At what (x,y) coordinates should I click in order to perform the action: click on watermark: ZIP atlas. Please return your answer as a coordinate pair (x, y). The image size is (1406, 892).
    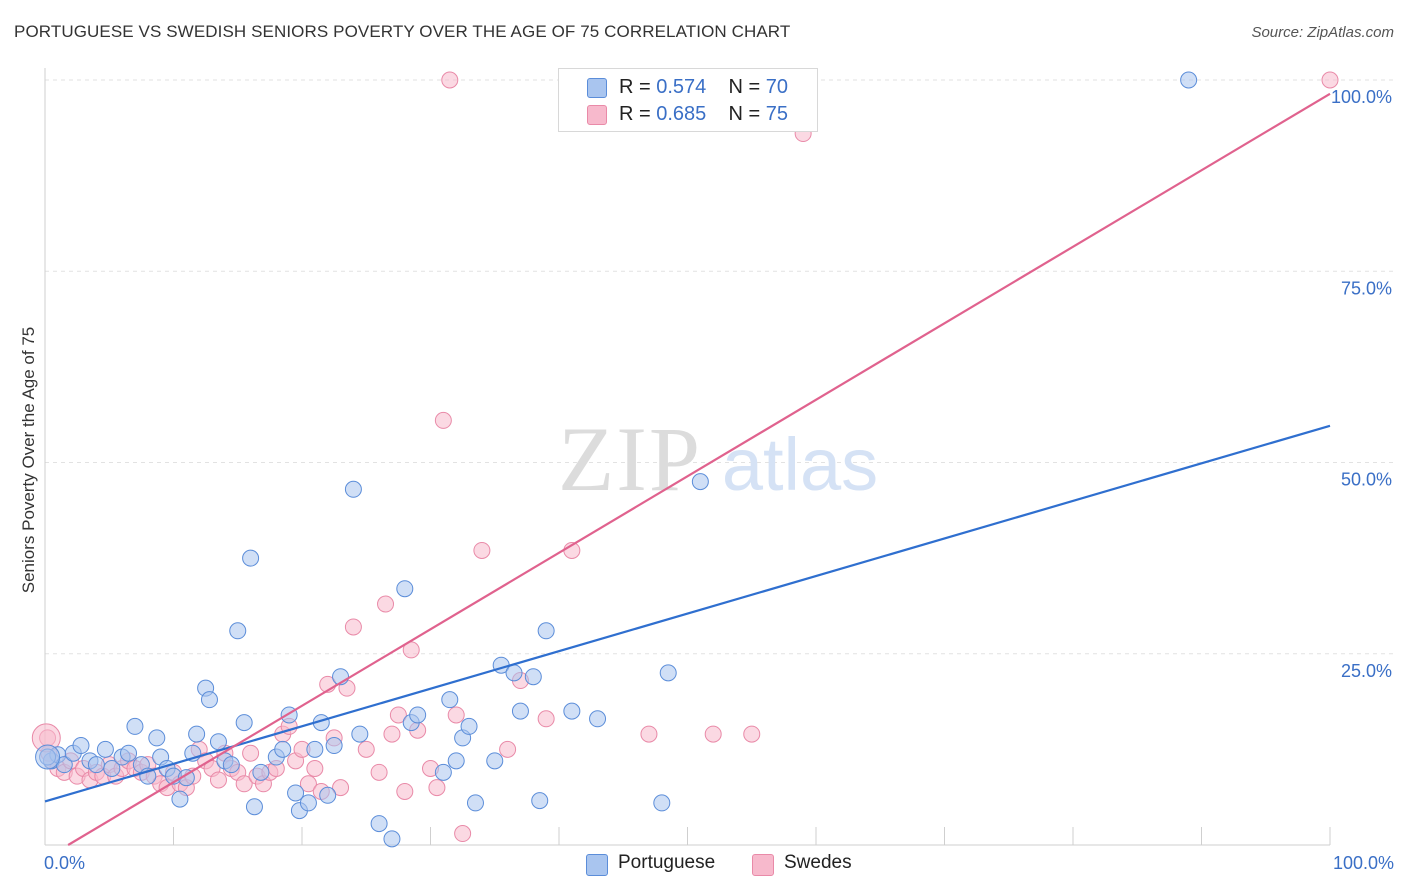
    Looking at the image, I should click on (718, 459).